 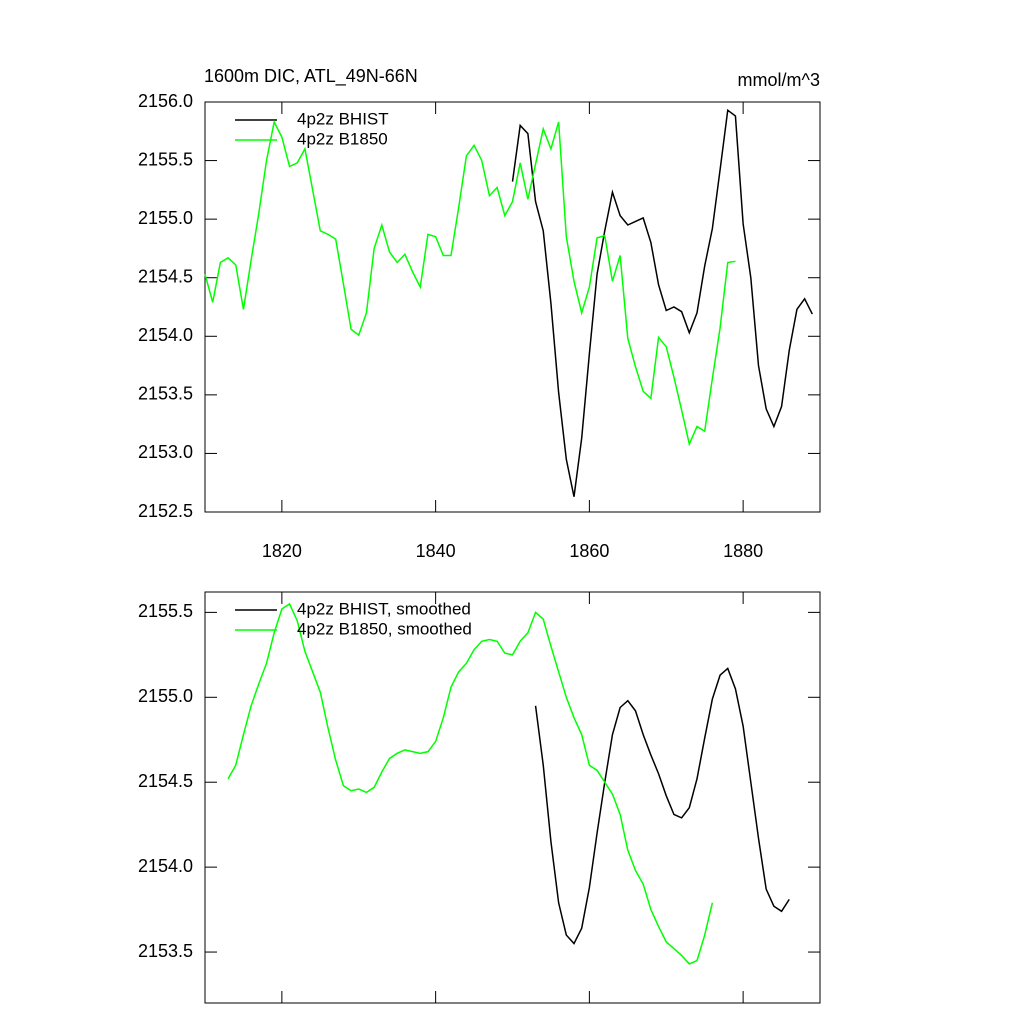 I want to click on legend-label: 4p2z B1850, smoothed, so click(x=384, y=628).